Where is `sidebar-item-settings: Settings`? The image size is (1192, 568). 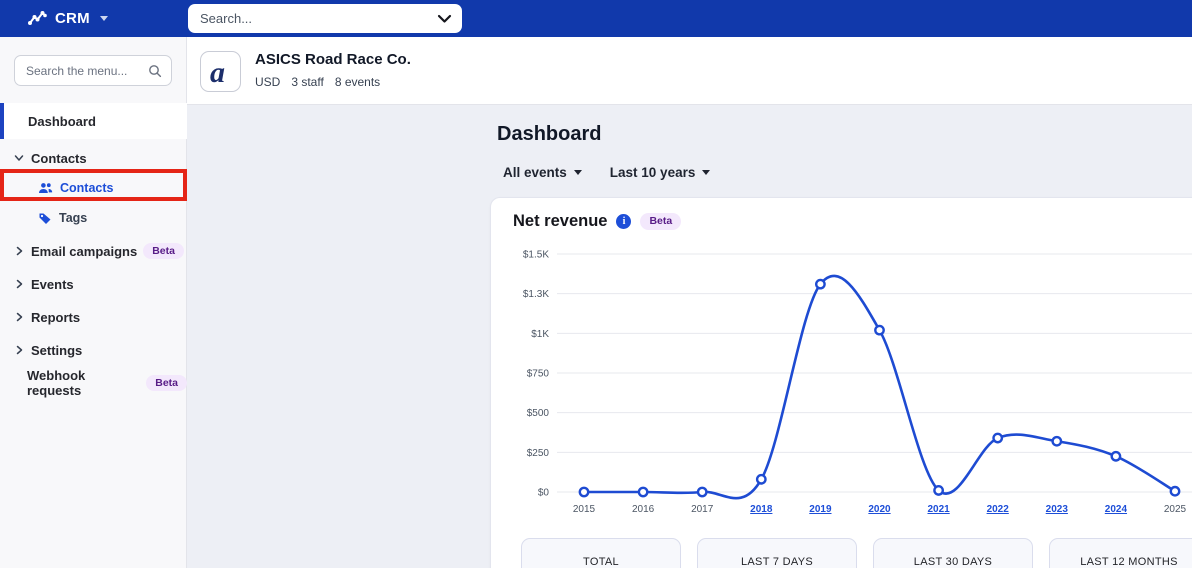 sidebar-item-settings: Settings is located at coordinates (93, 350).